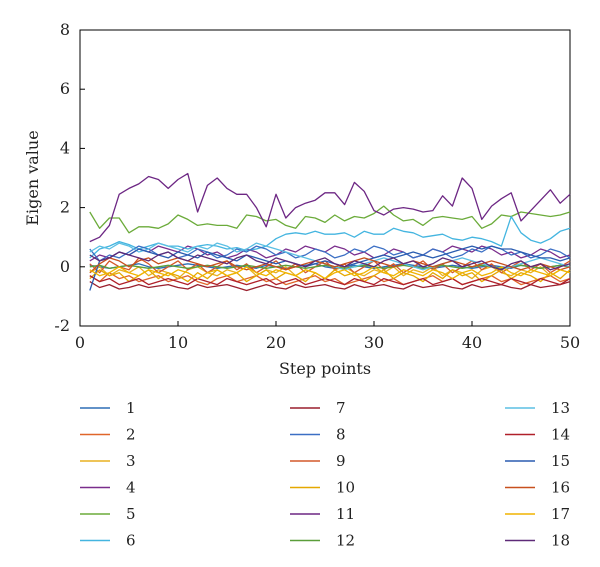 This screenshot has width=600, height=567. What do you see at coordinates (345, 541) in the screenshot?
I see `legend-label-12: 12` at bounding box center [345, 541].